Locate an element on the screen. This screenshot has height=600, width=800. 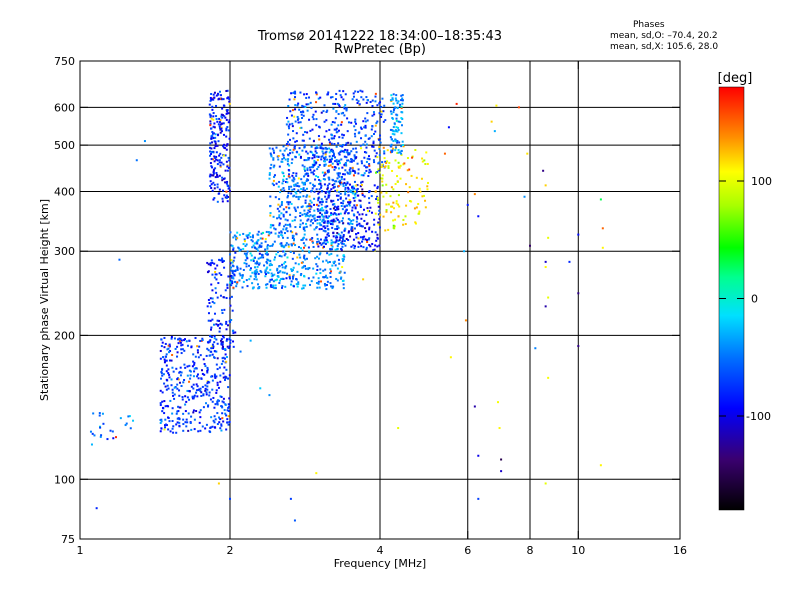
x-tick-label: 2 is located at coordinates (230, 550).